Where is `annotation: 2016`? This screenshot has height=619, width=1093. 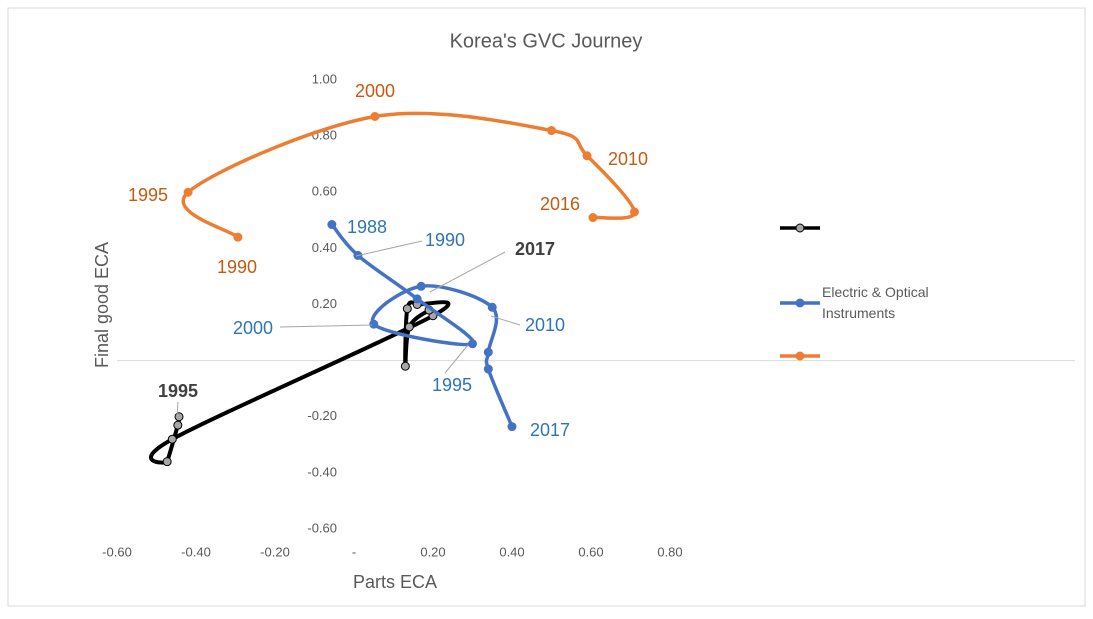 annotation: 2016 is located at coordinates (560, 204).